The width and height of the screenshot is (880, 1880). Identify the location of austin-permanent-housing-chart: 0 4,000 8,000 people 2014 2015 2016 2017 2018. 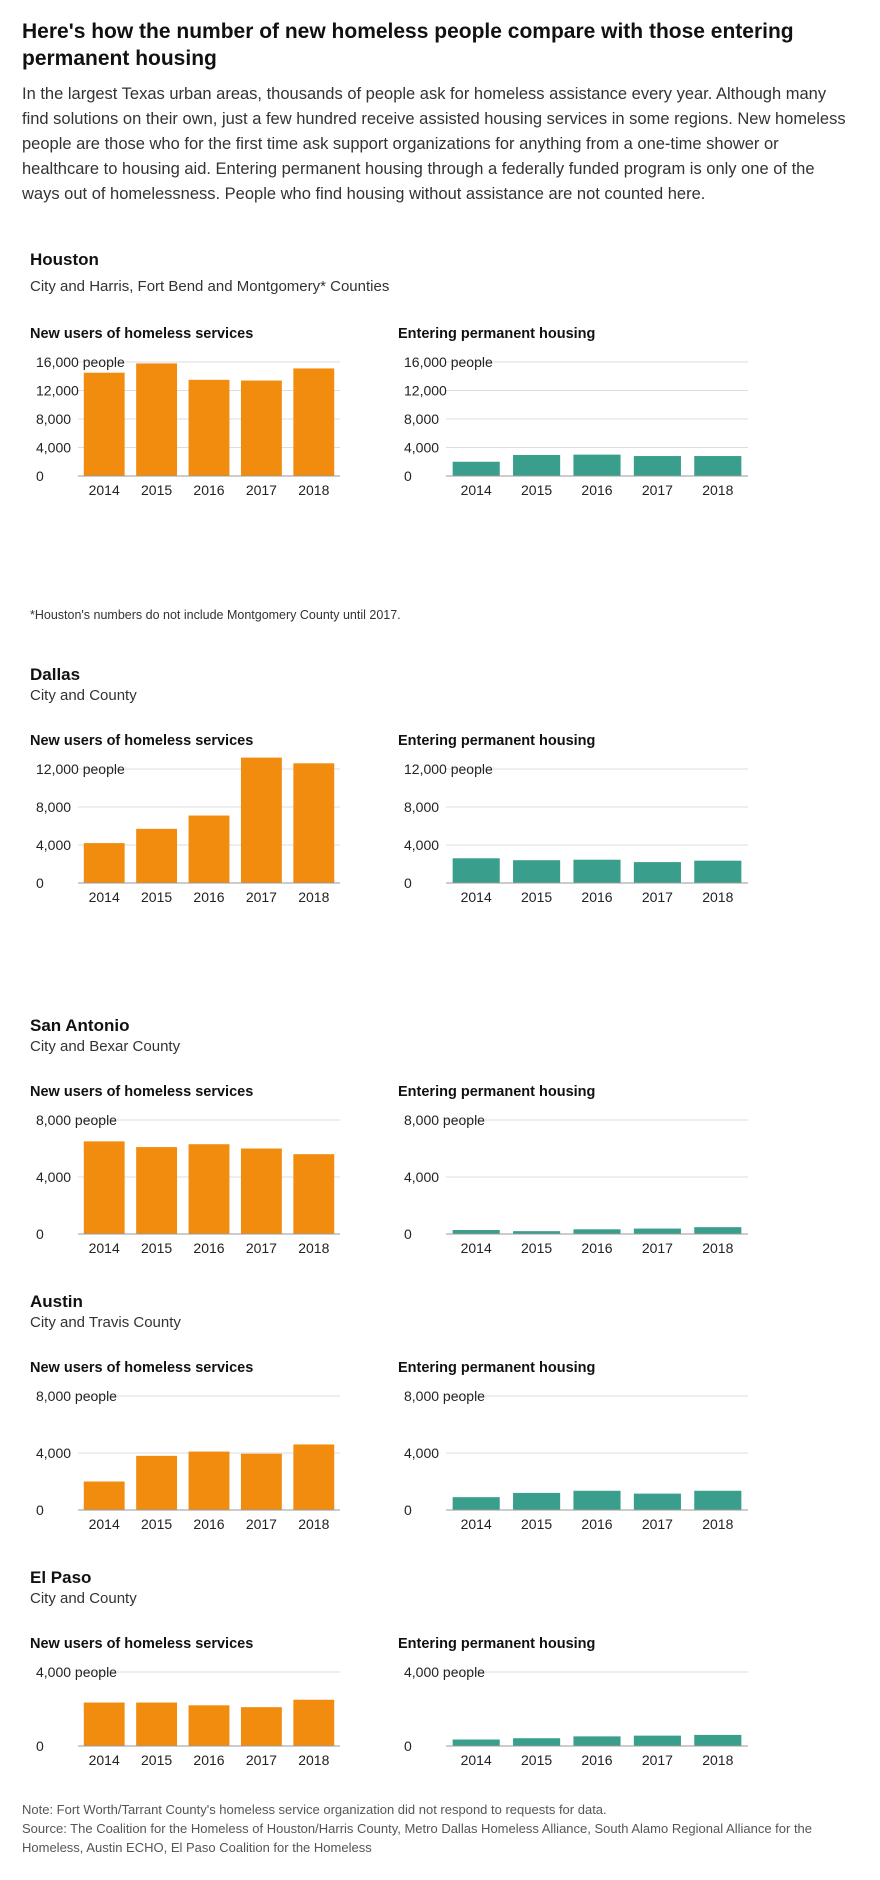
(576, 1460).